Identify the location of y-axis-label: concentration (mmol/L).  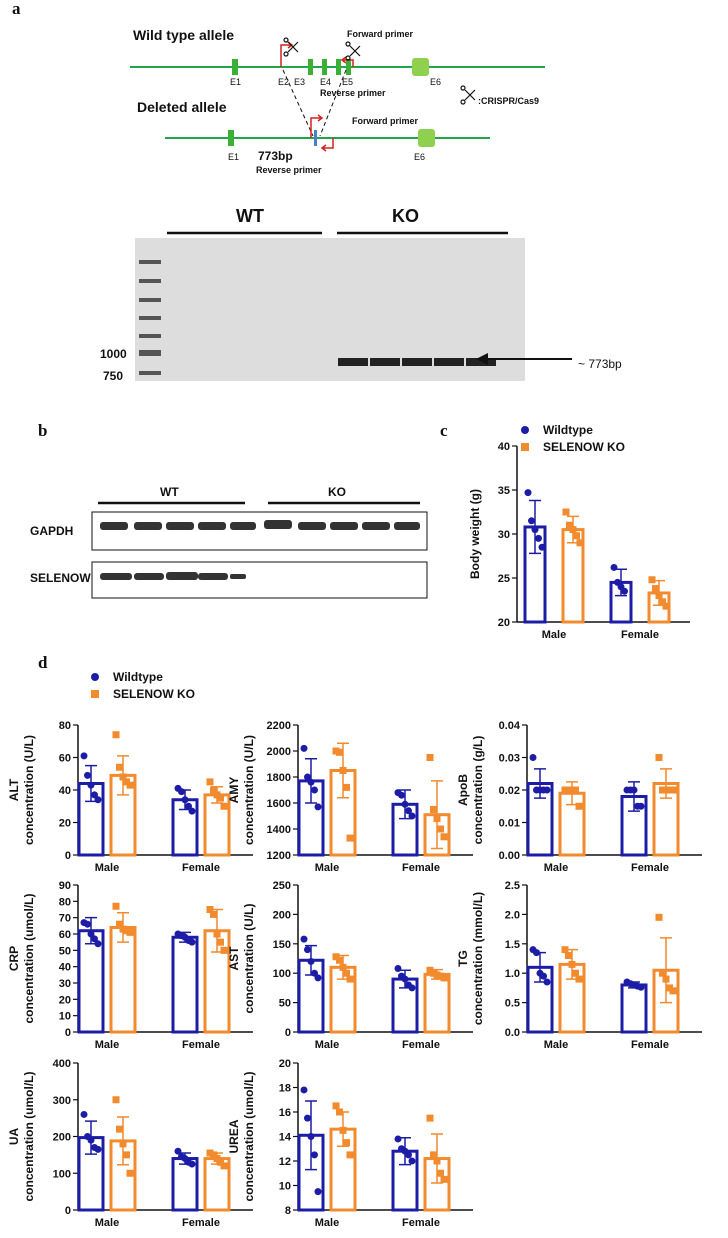
(478, 958).